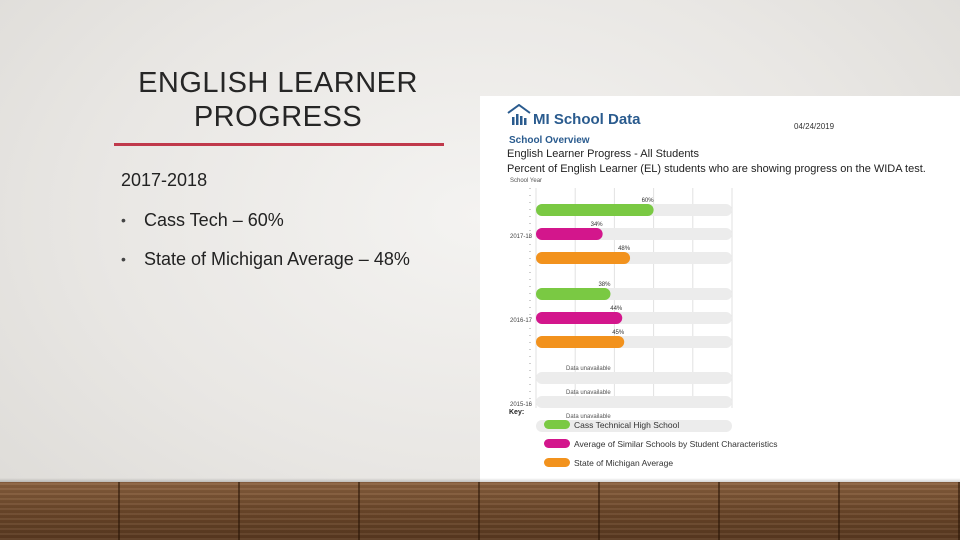  What do you see at coordinates (814, 126) in the screenshot?
I see `report-date: 04/24/2019` at bounding box center [814, 126].